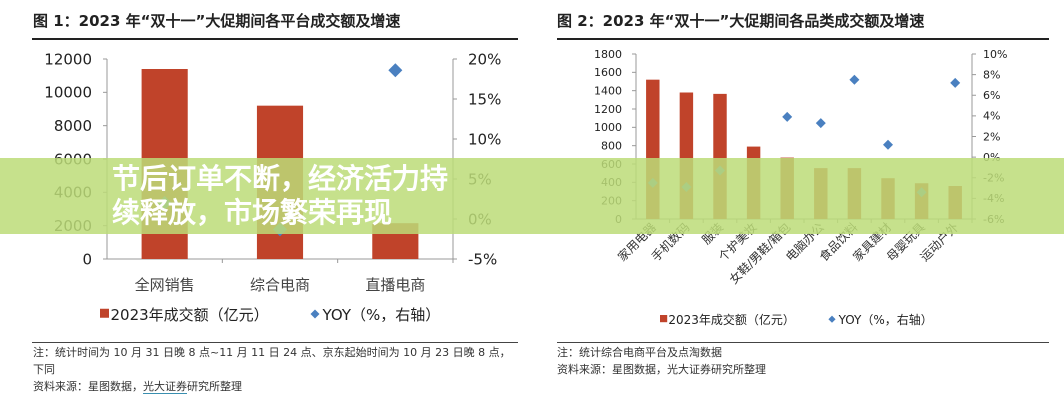  What do you see at coordinates (608, 109) in the screenshot?
I see `y-tick-label: 1200` at bounding box center [608, 109].